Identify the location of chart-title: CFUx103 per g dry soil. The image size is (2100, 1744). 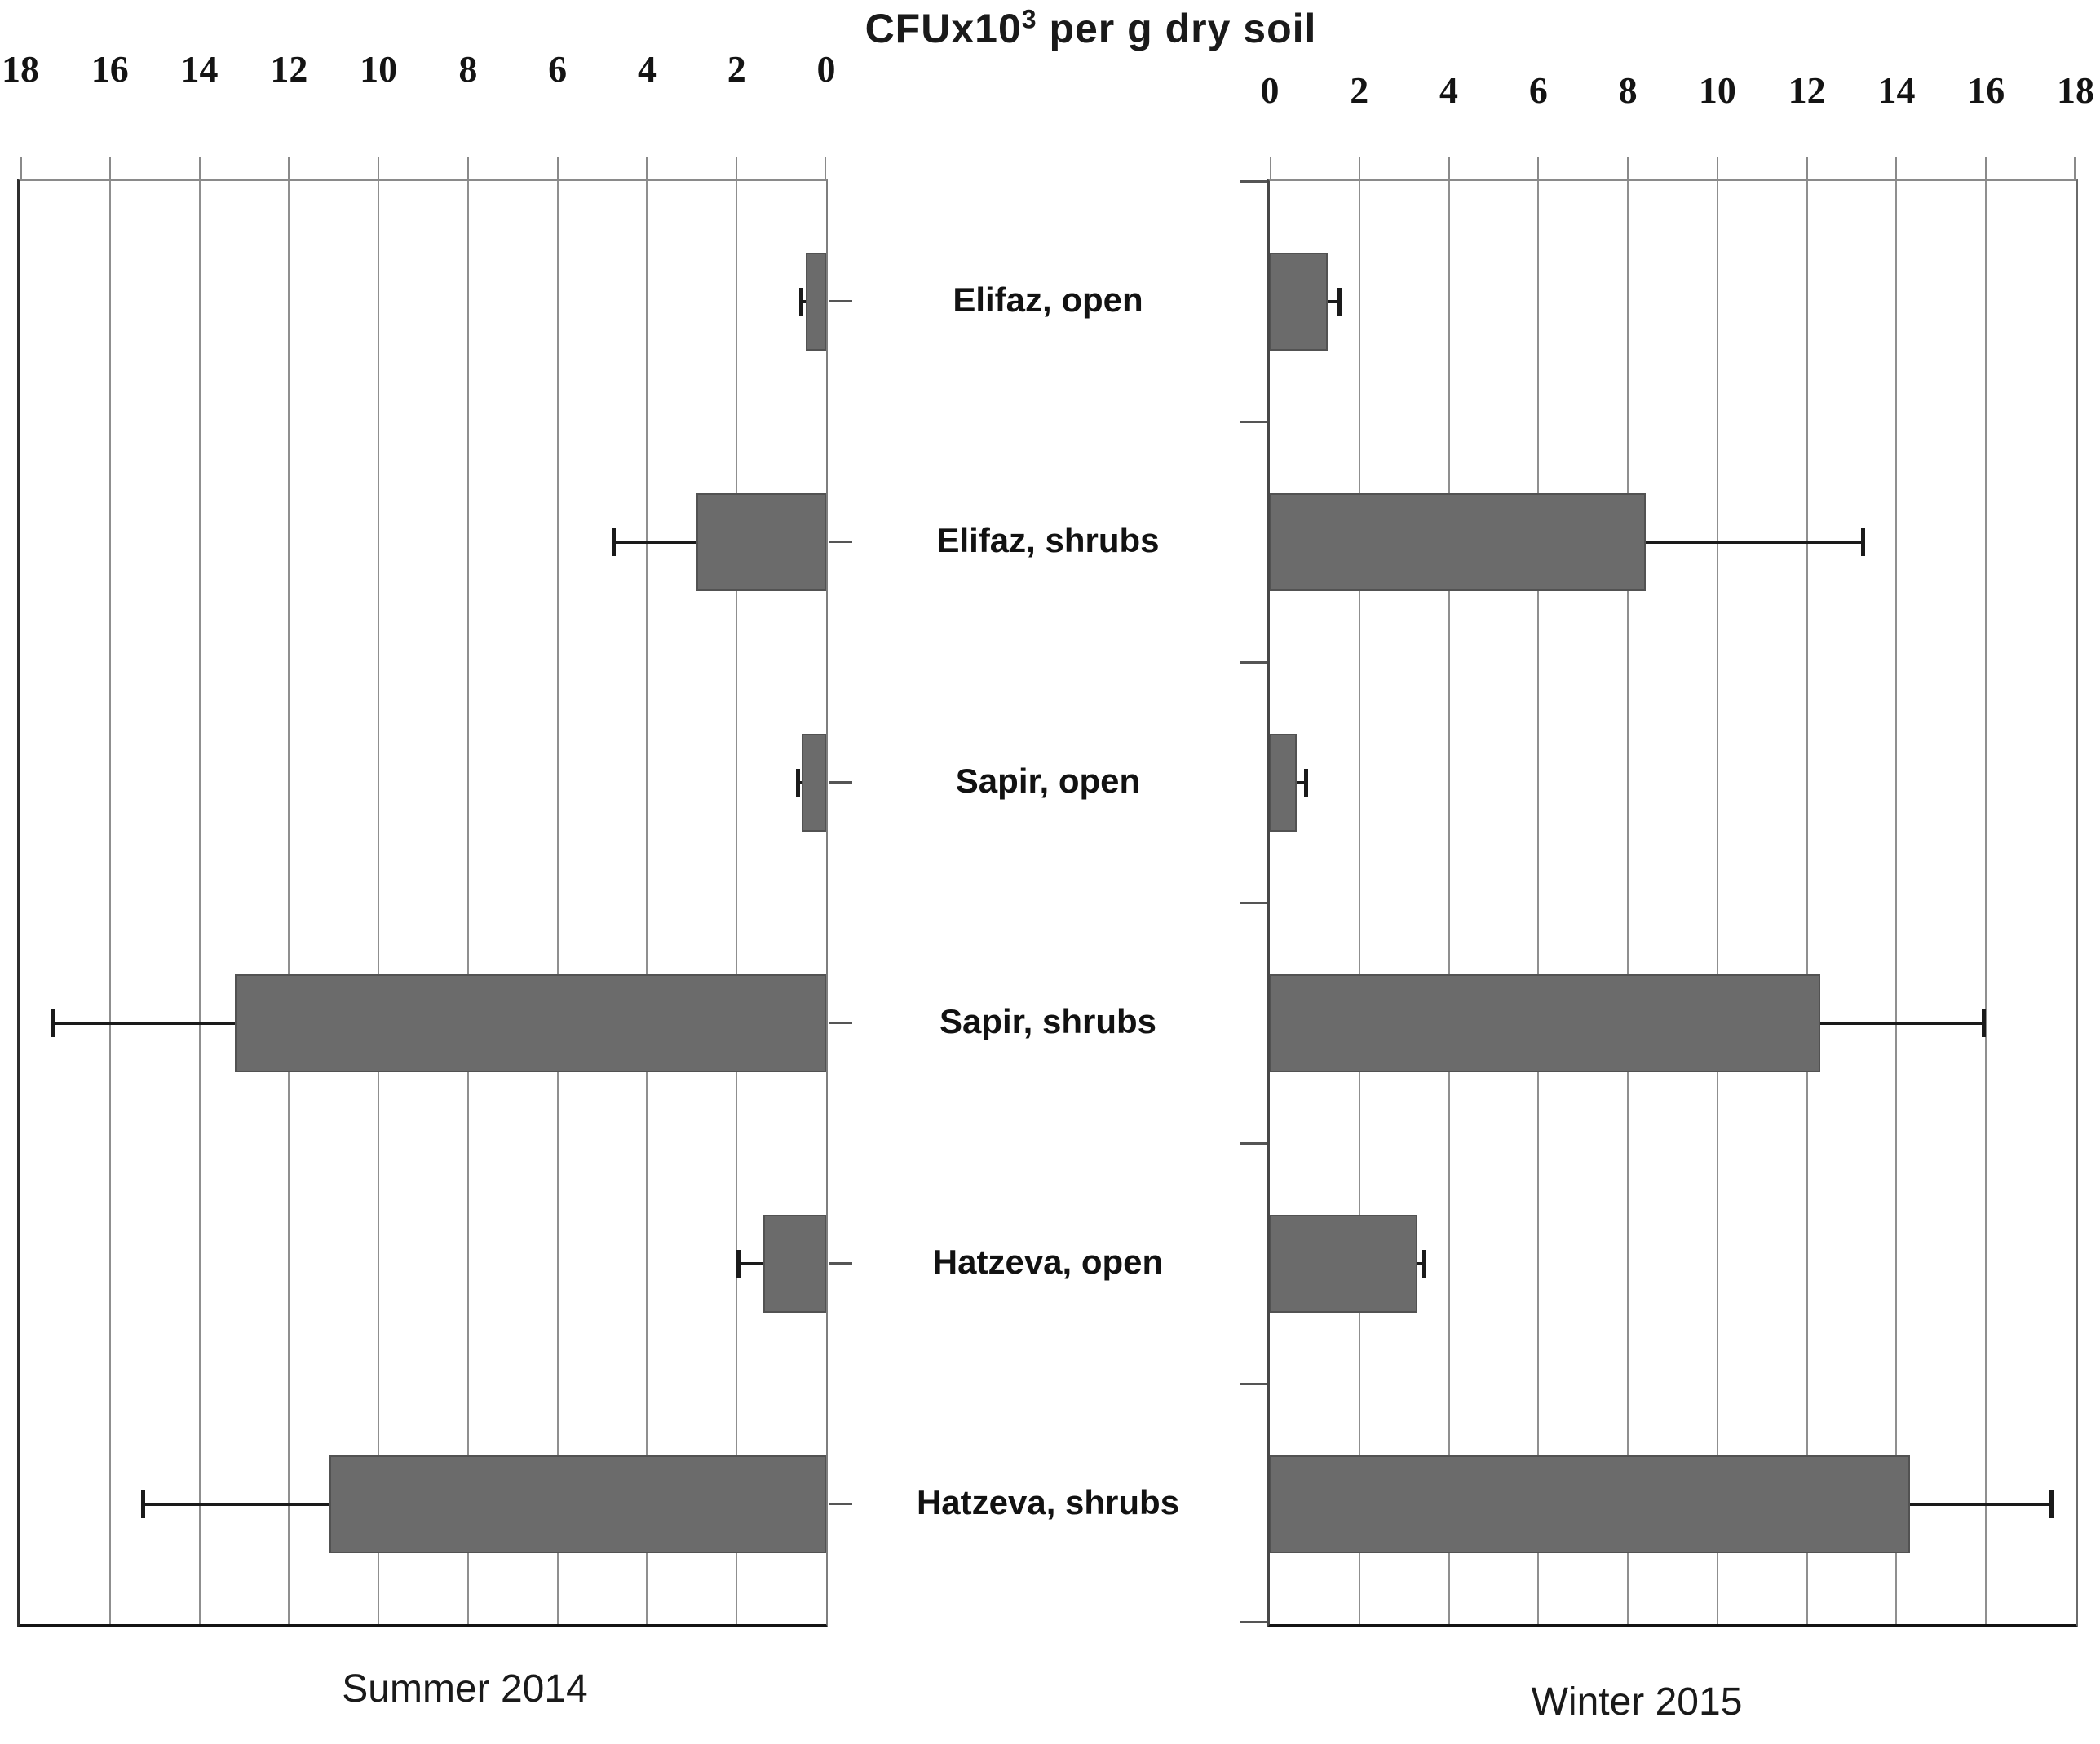
(1080, 28).